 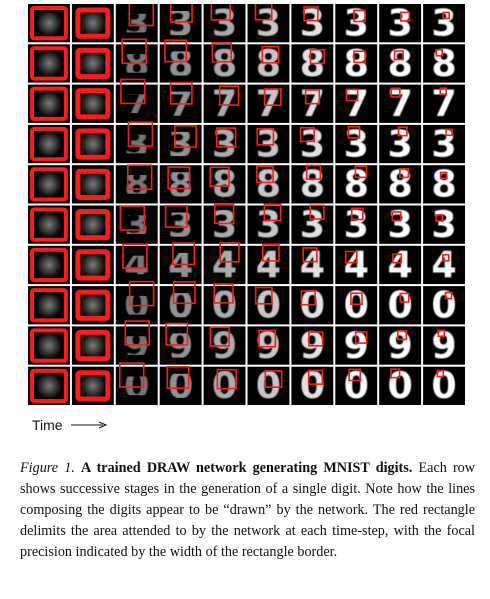 I want to click on time-label: Time, so click(x=47, y=425).